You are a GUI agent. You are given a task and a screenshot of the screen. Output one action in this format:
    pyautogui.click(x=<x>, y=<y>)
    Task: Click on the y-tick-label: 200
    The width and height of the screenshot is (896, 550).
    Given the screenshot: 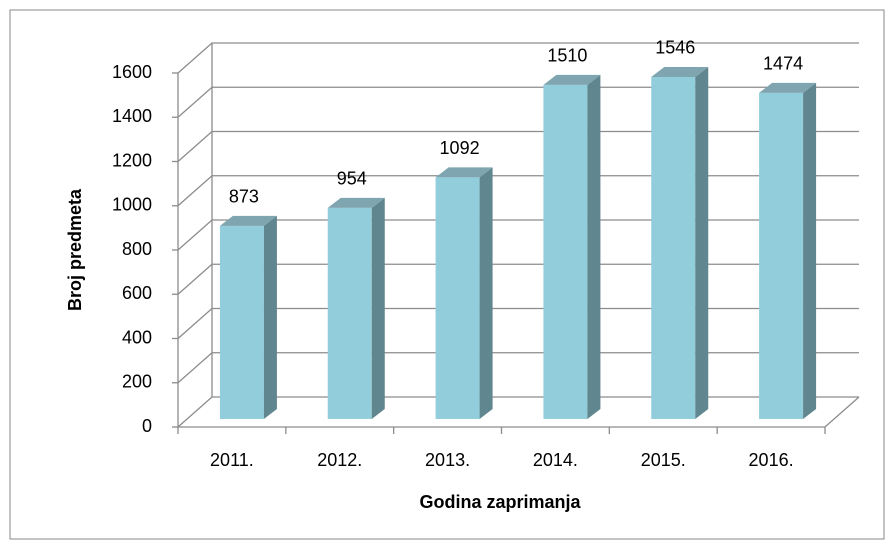 What is the action you would take?
    pyautogui.click(x=137, y=382)
    